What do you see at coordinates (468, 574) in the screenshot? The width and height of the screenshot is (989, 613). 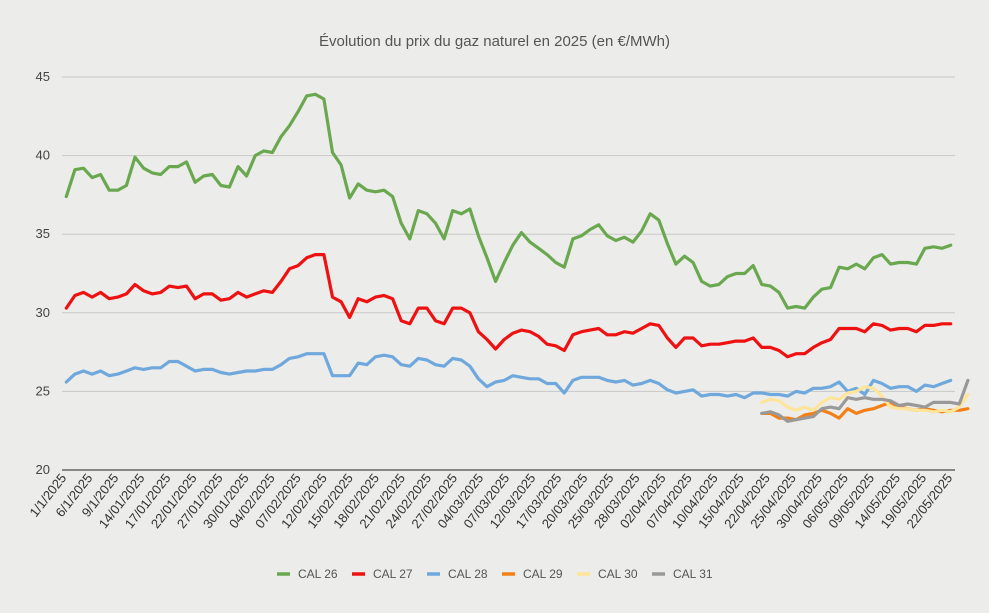 I see `legend-label: CAL 28` at bounding box center [468, 574].